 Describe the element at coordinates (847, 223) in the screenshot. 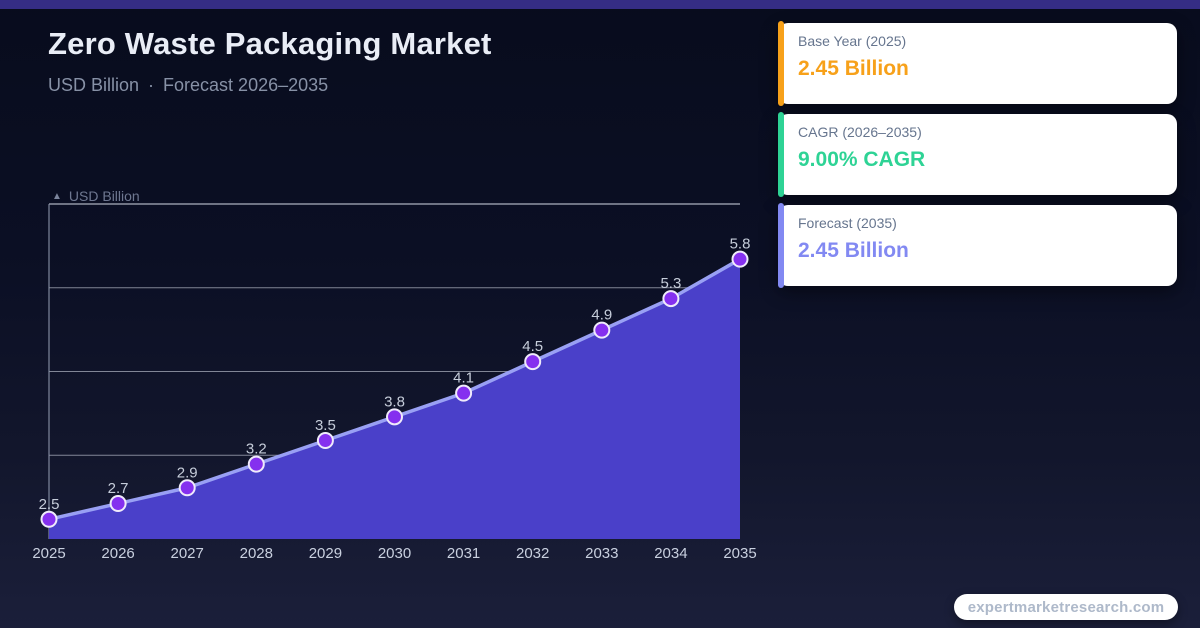

I see `stat-card-label: Forecast (2035)` at that location.